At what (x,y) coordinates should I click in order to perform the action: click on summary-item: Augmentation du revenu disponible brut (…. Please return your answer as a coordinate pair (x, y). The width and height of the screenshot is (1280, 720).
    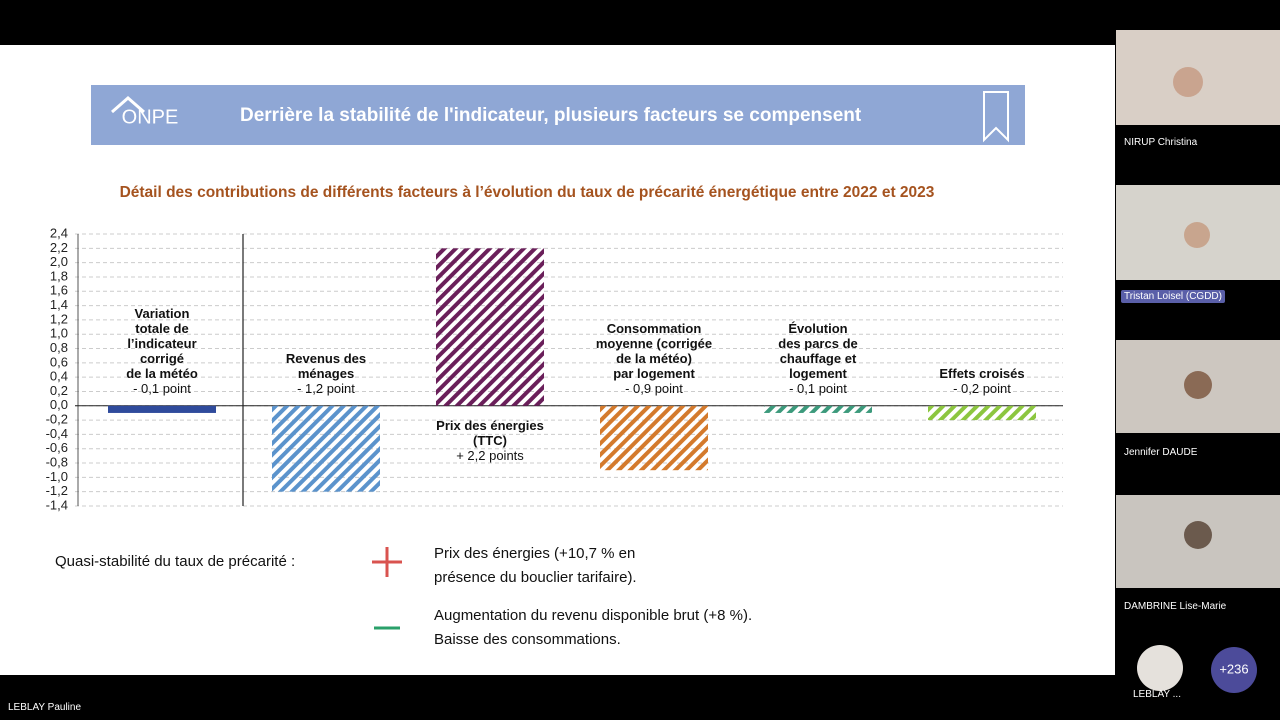
    Looking at the image, I should click on (593, 627).